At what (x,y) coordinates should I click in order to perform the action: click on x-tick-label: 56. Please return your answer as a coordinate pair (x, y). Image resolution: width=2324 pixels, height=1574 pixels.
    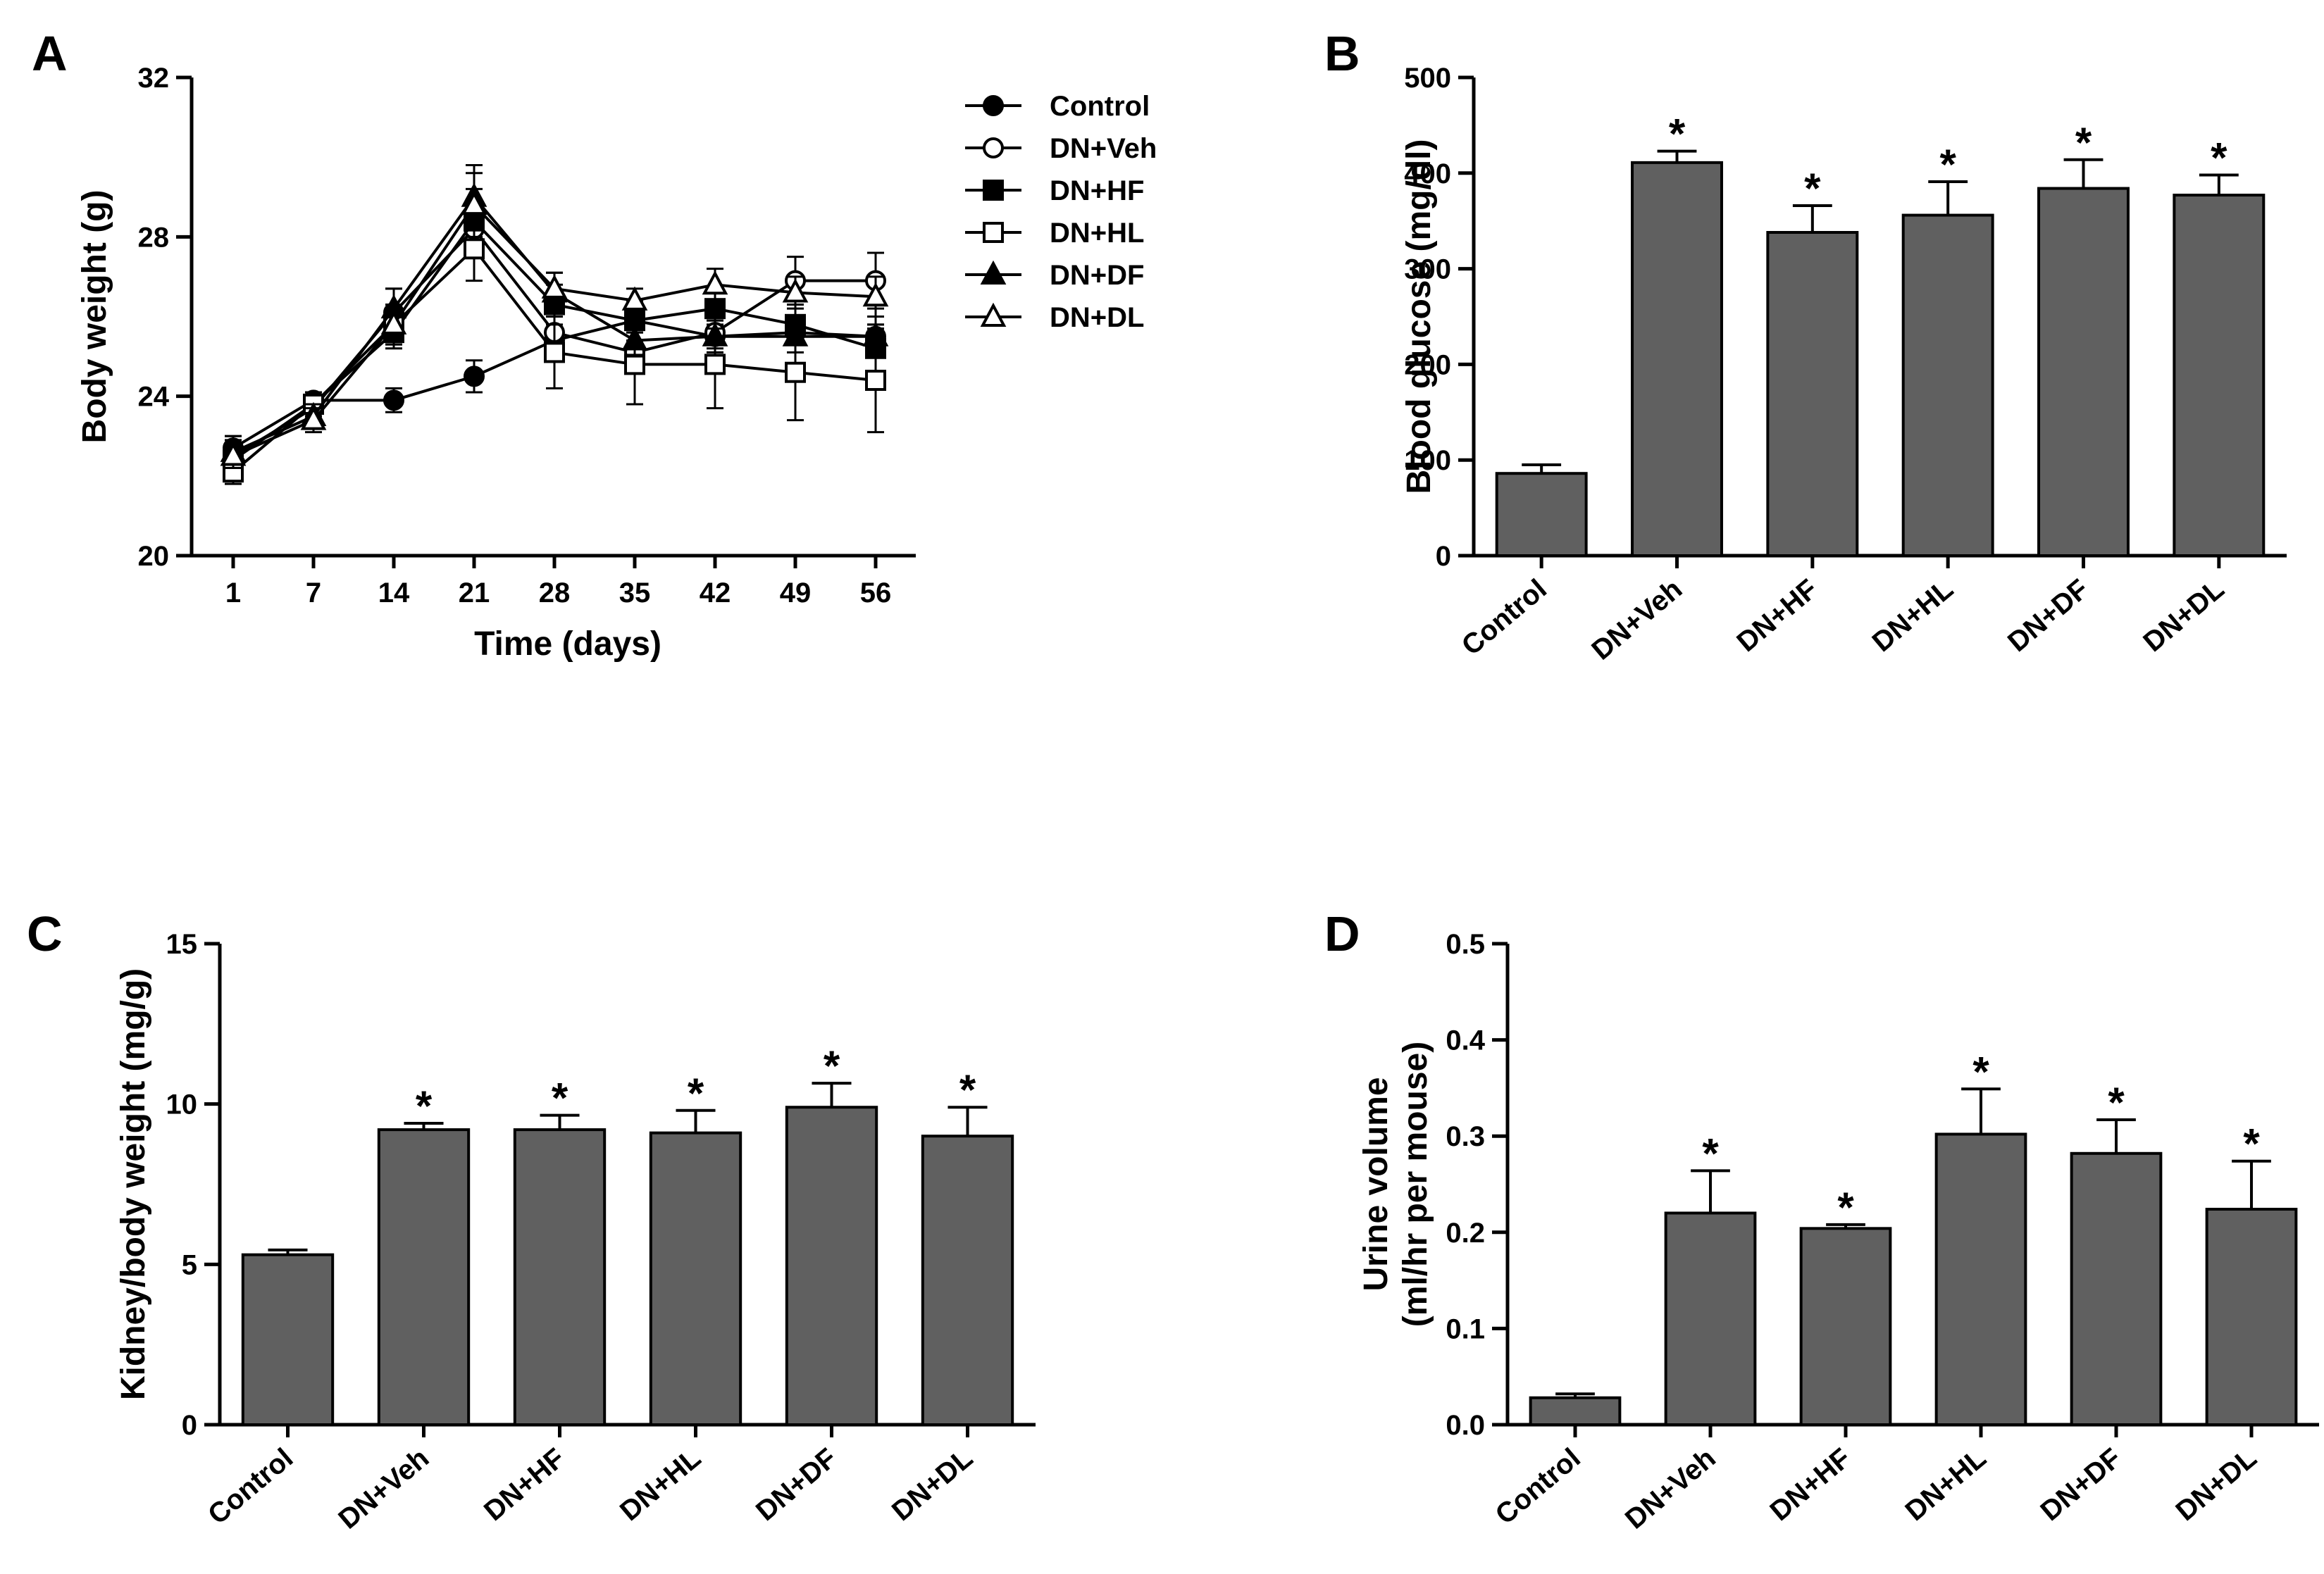
    Looking at the image, I should click on (876, 592).